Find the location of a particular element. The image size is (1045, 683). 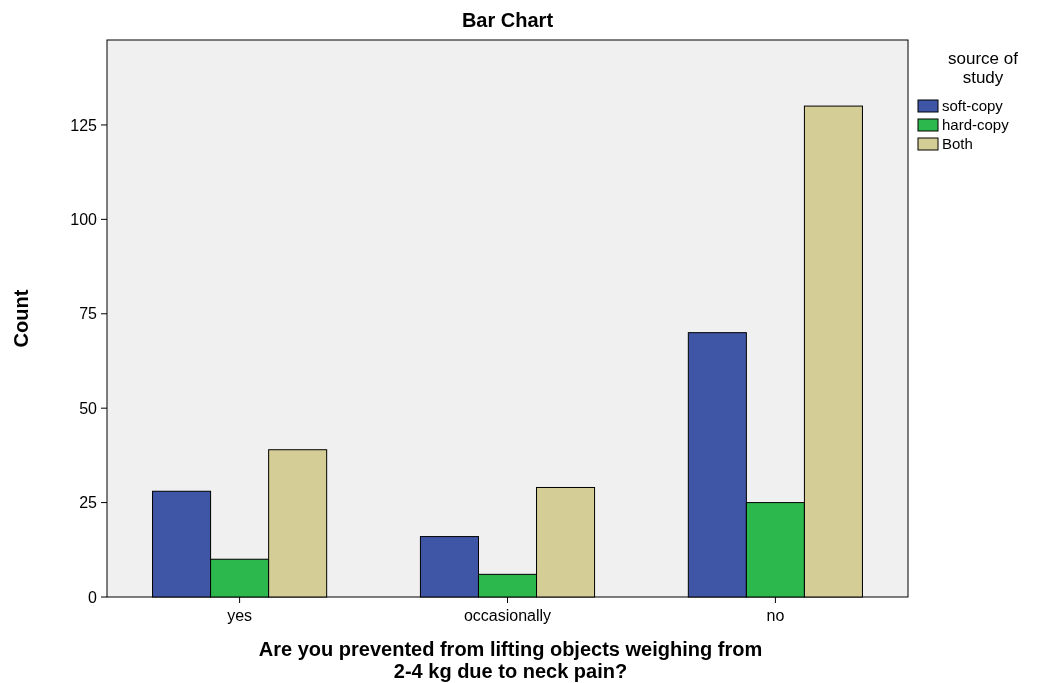

x-tick-label: yes is located at coordinates (240, 615).